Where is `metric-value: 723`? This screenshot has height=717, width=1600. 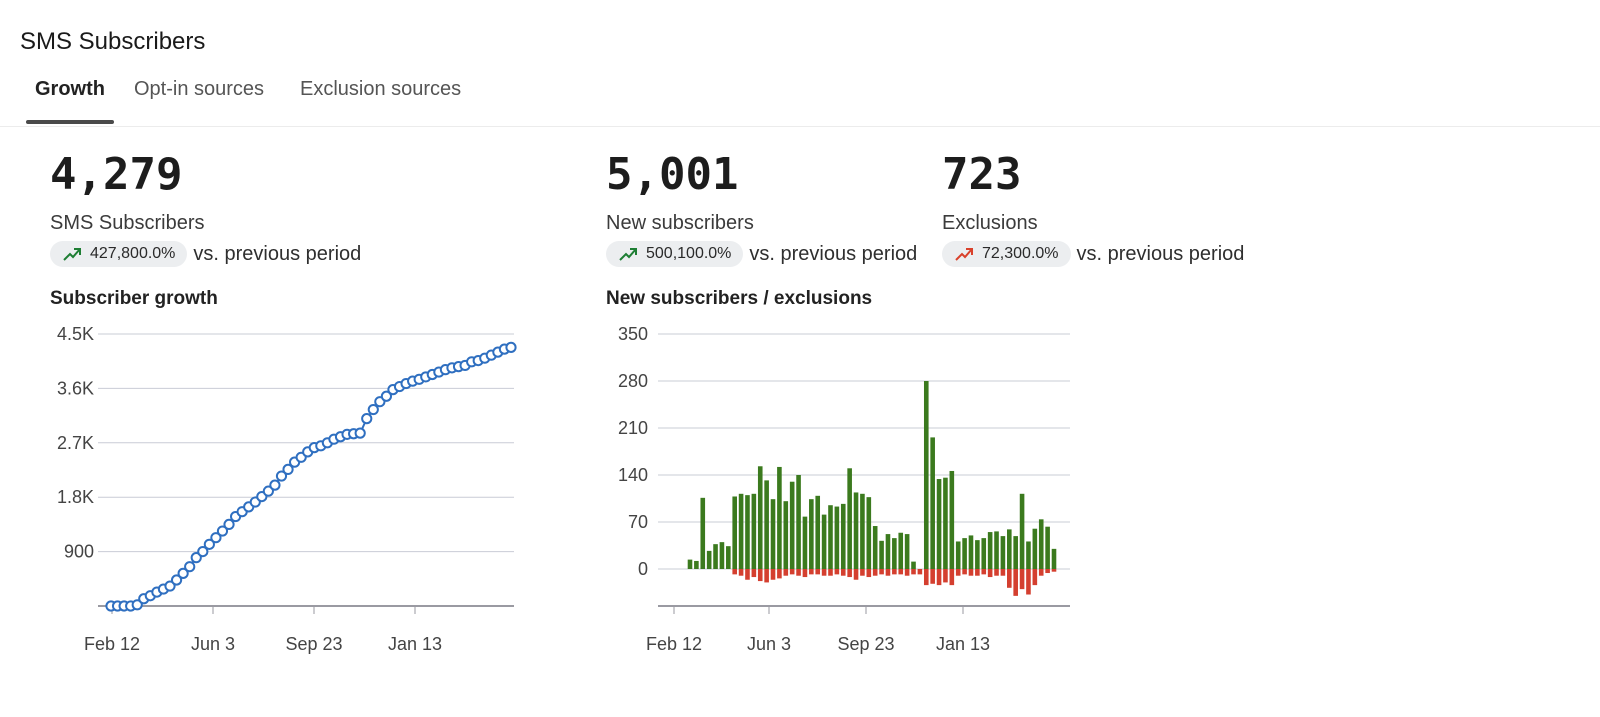 metric-value: 723 is located at coordinates (982, 174).